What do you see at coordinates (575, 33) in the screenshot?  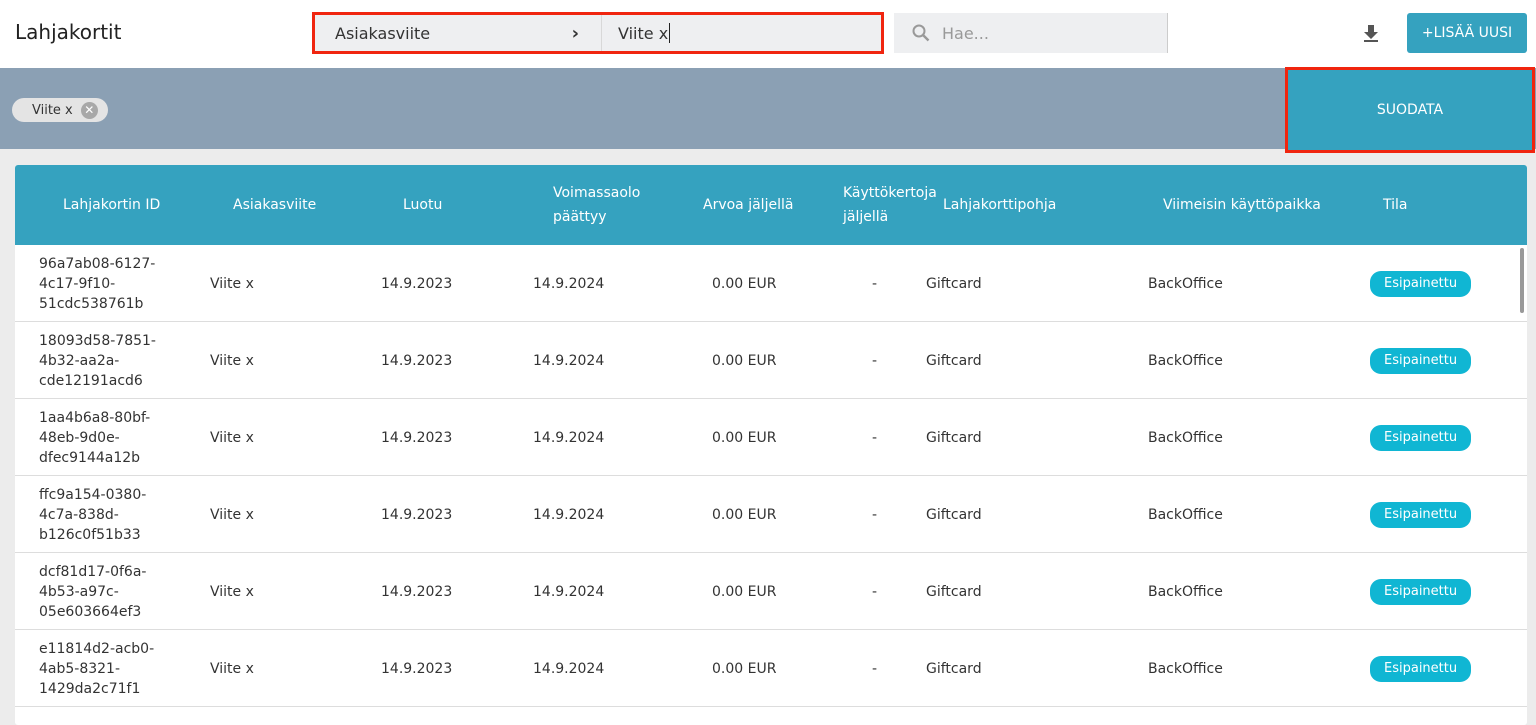 I see `chevron-right-icon: ›` at bounding box center [575, 33].